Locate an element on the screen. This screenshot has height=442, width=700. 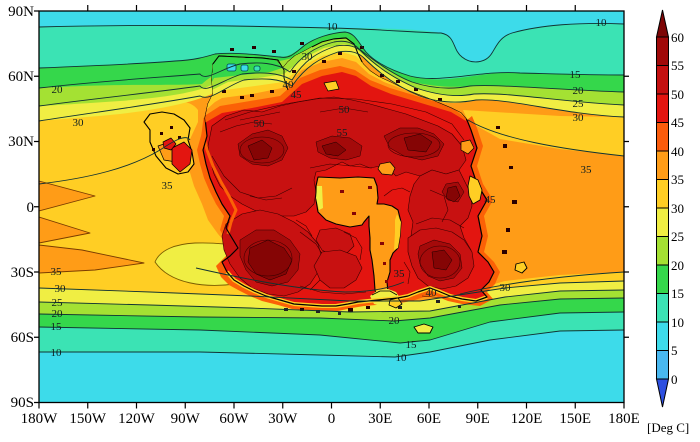
svg-text: 90N is located at coordinates (21, 12).